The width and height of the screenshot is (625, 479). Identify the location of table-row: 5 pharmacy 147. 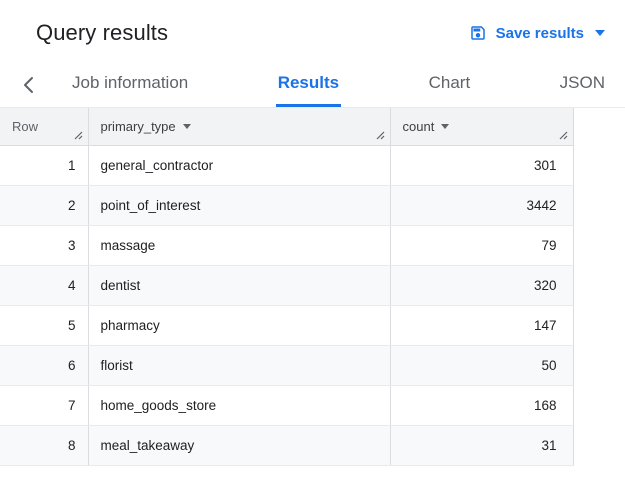
(287, 325).